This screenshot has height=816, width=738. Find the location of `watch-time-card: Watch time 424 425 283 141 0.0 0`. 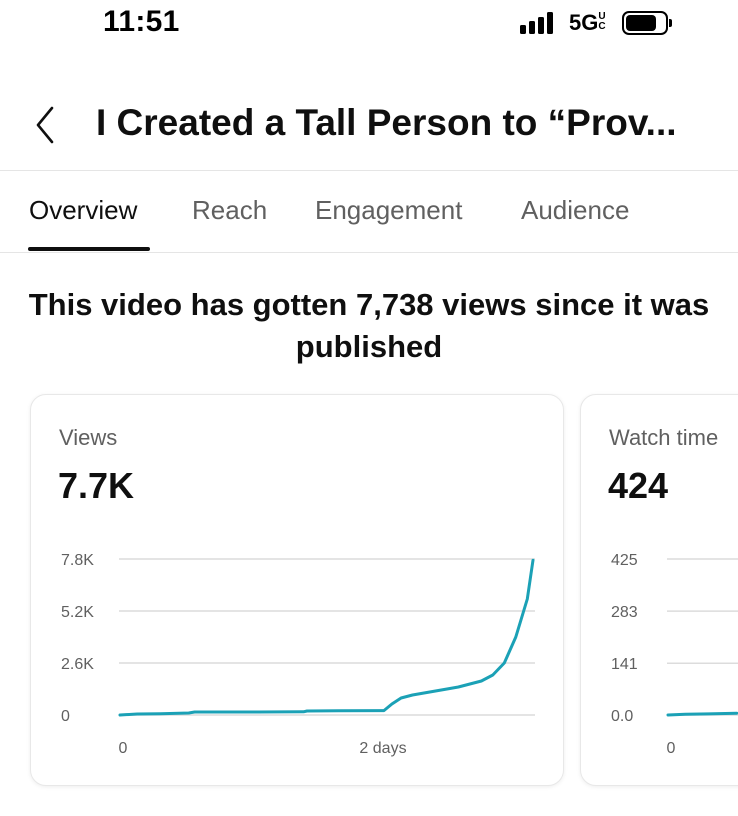

watch-time-card: Watch time 424 425 283 141 0.0 0 is located at coordinates (659, 590).